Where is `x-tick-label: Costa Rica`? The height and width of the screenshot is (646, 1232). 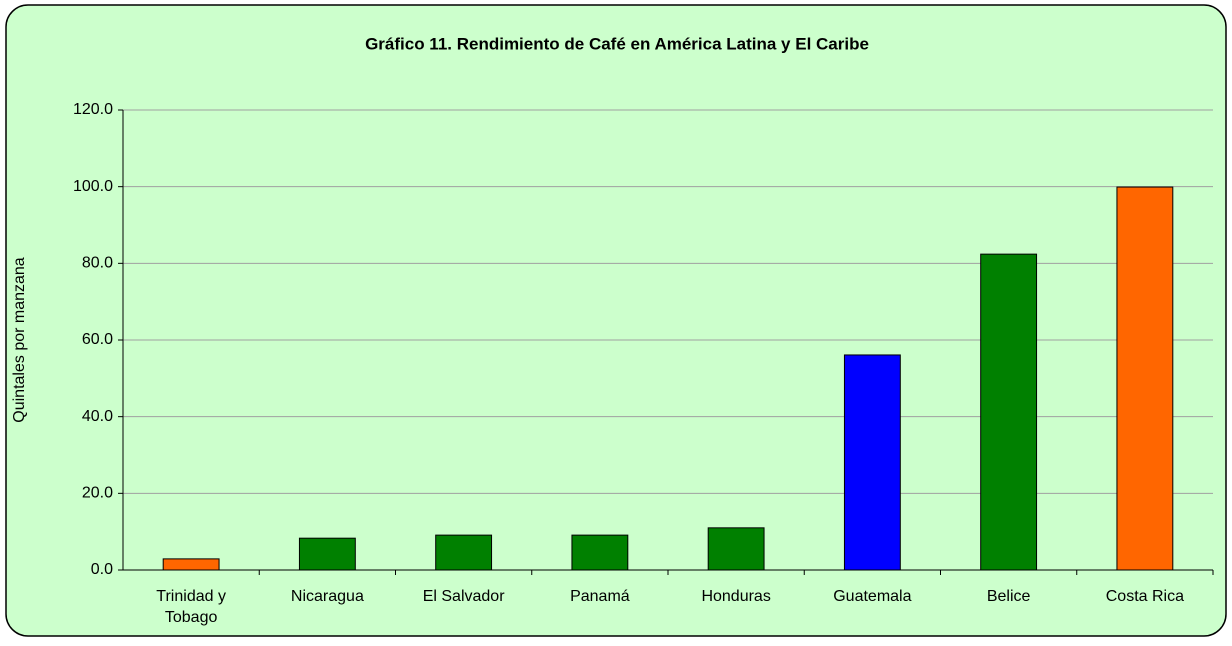
x-tick-label: Costa Rica is located at coordinates (1144, 596).